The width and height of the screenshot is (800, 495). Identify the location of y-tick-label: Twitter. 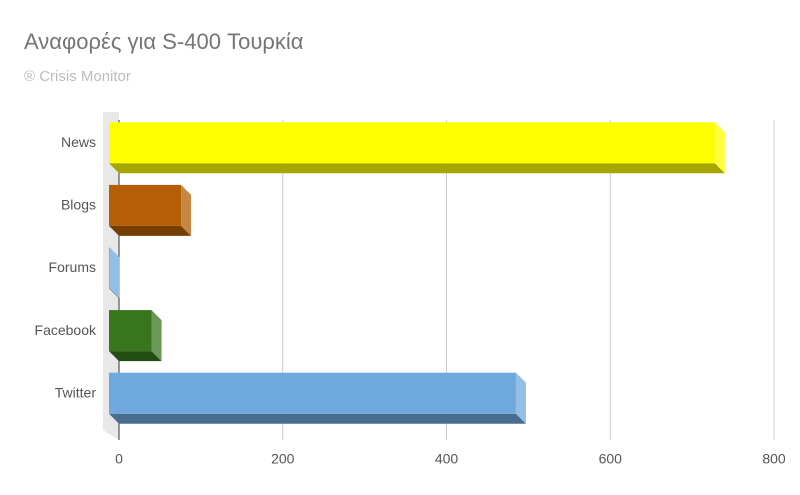
(76, 392).